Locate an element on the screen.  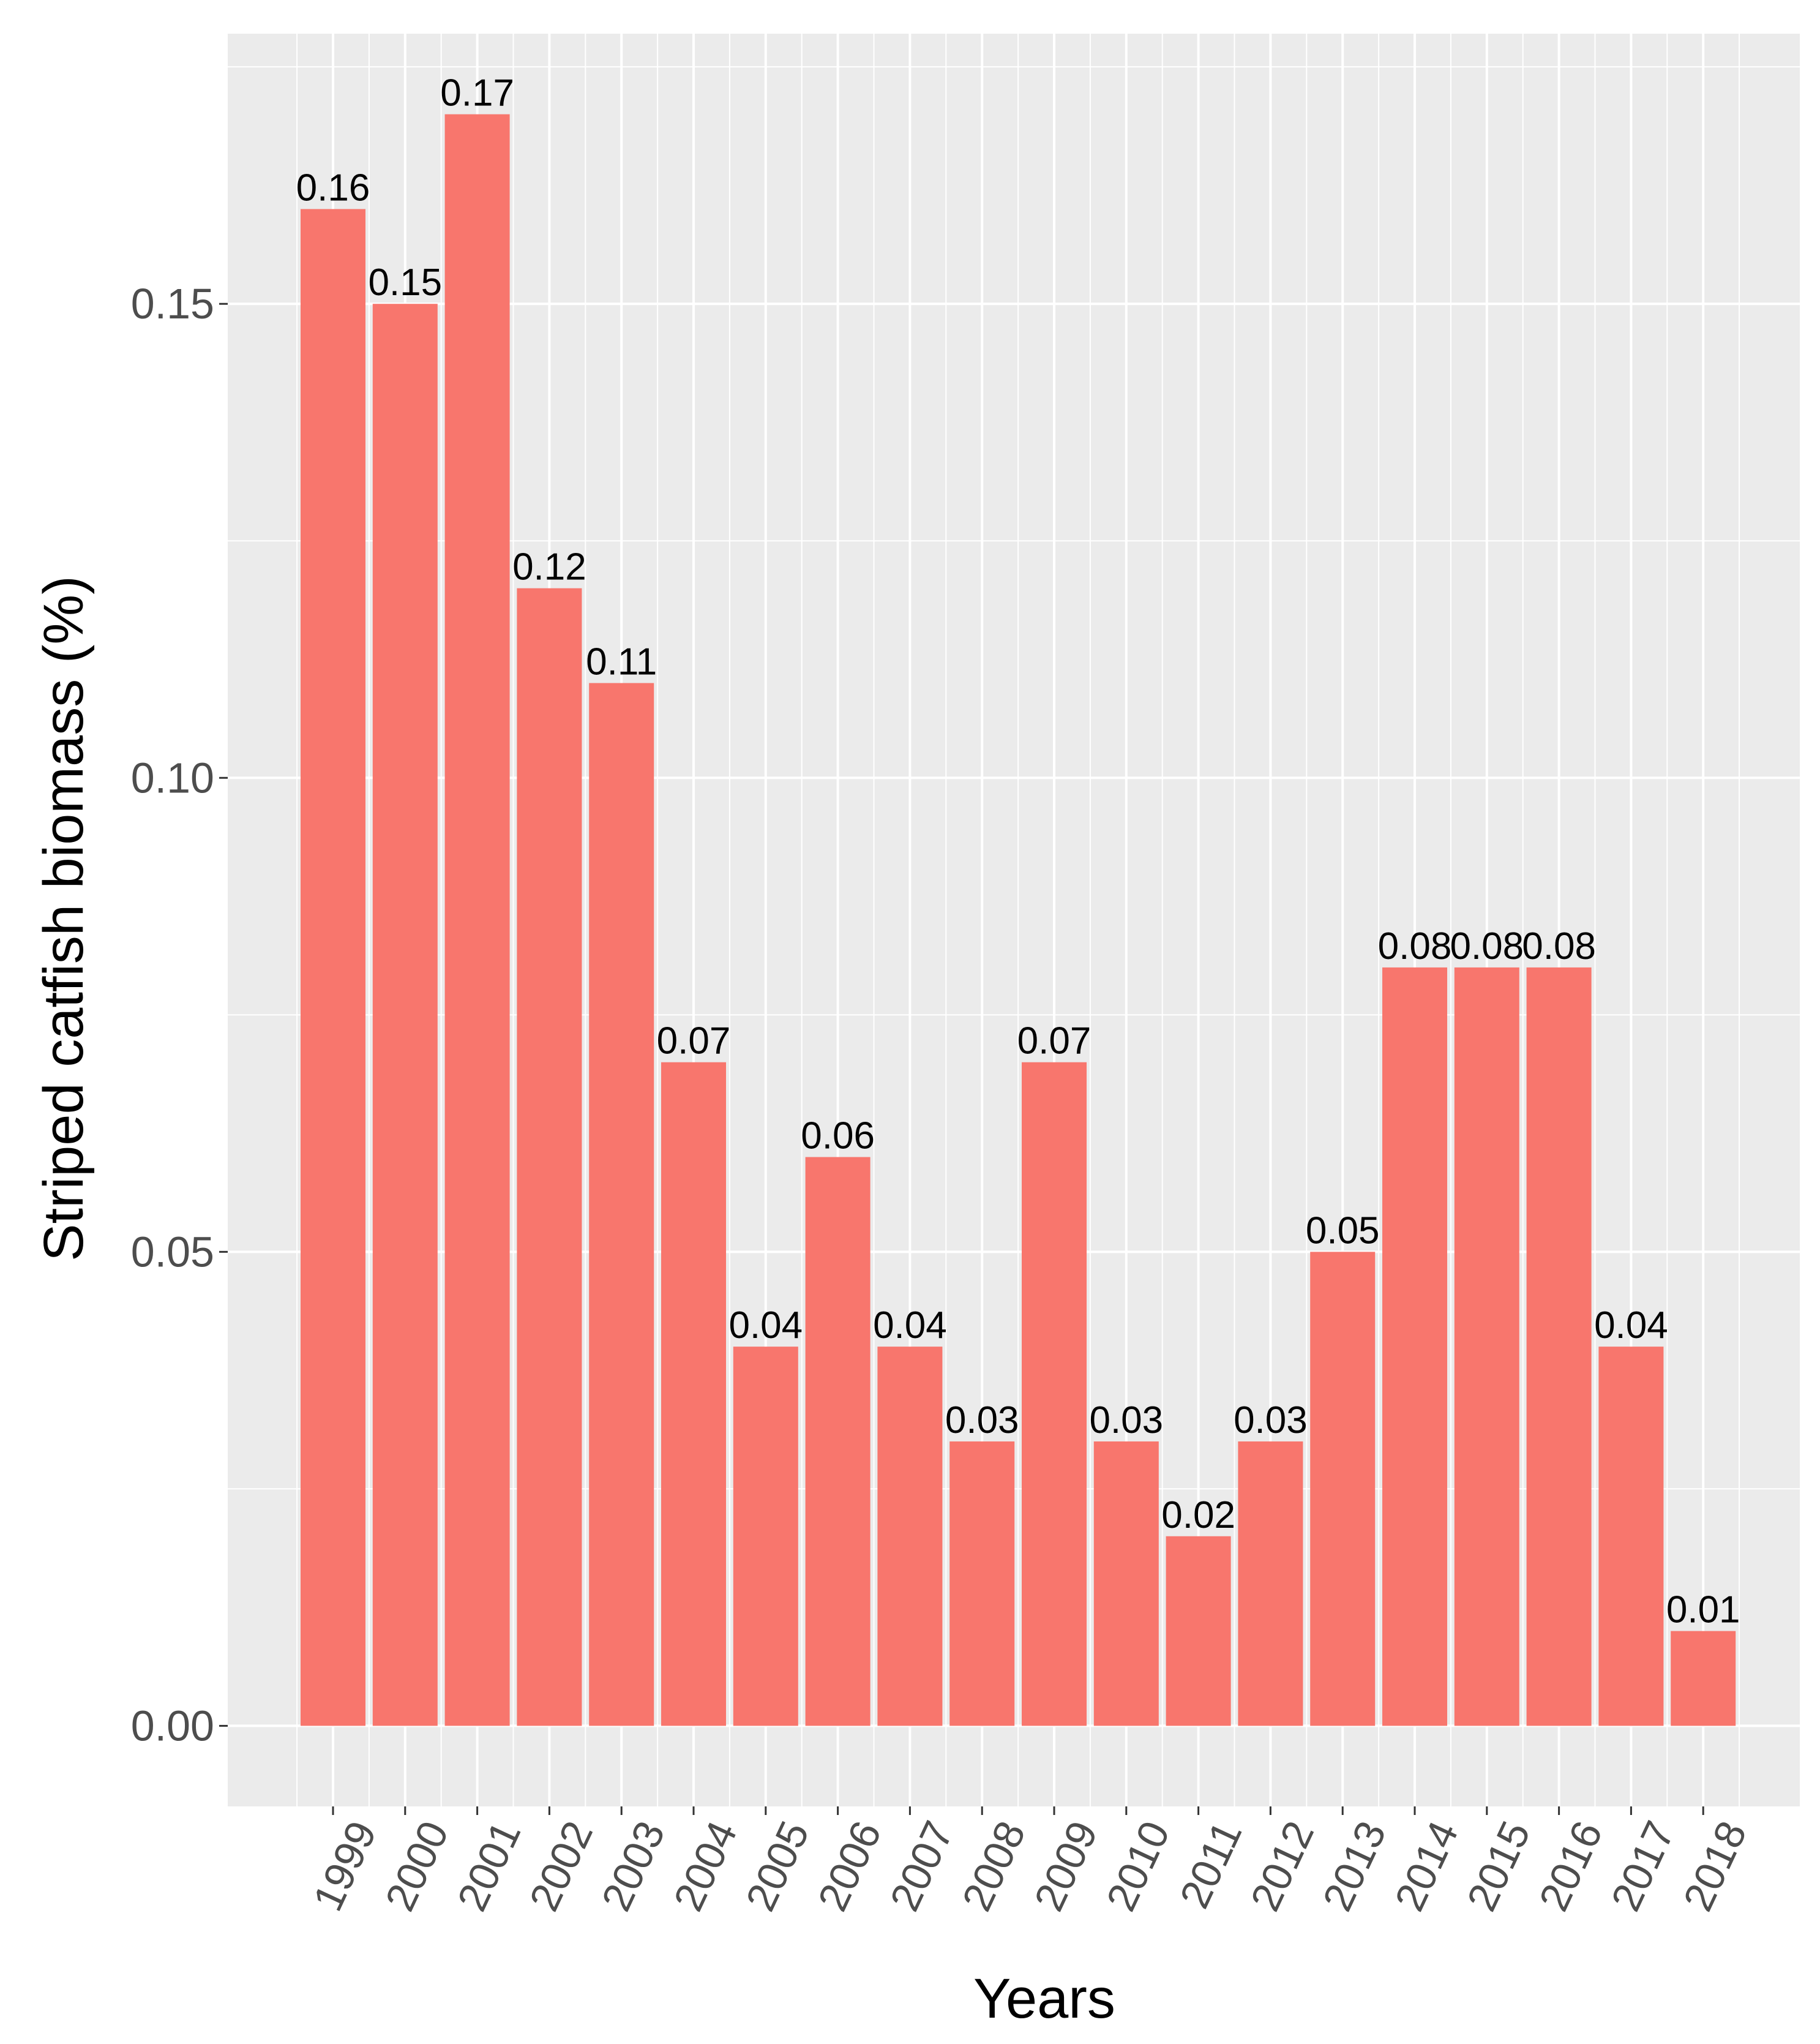
data-label-2008: 0.03 is located at coordinates (982, 1420).